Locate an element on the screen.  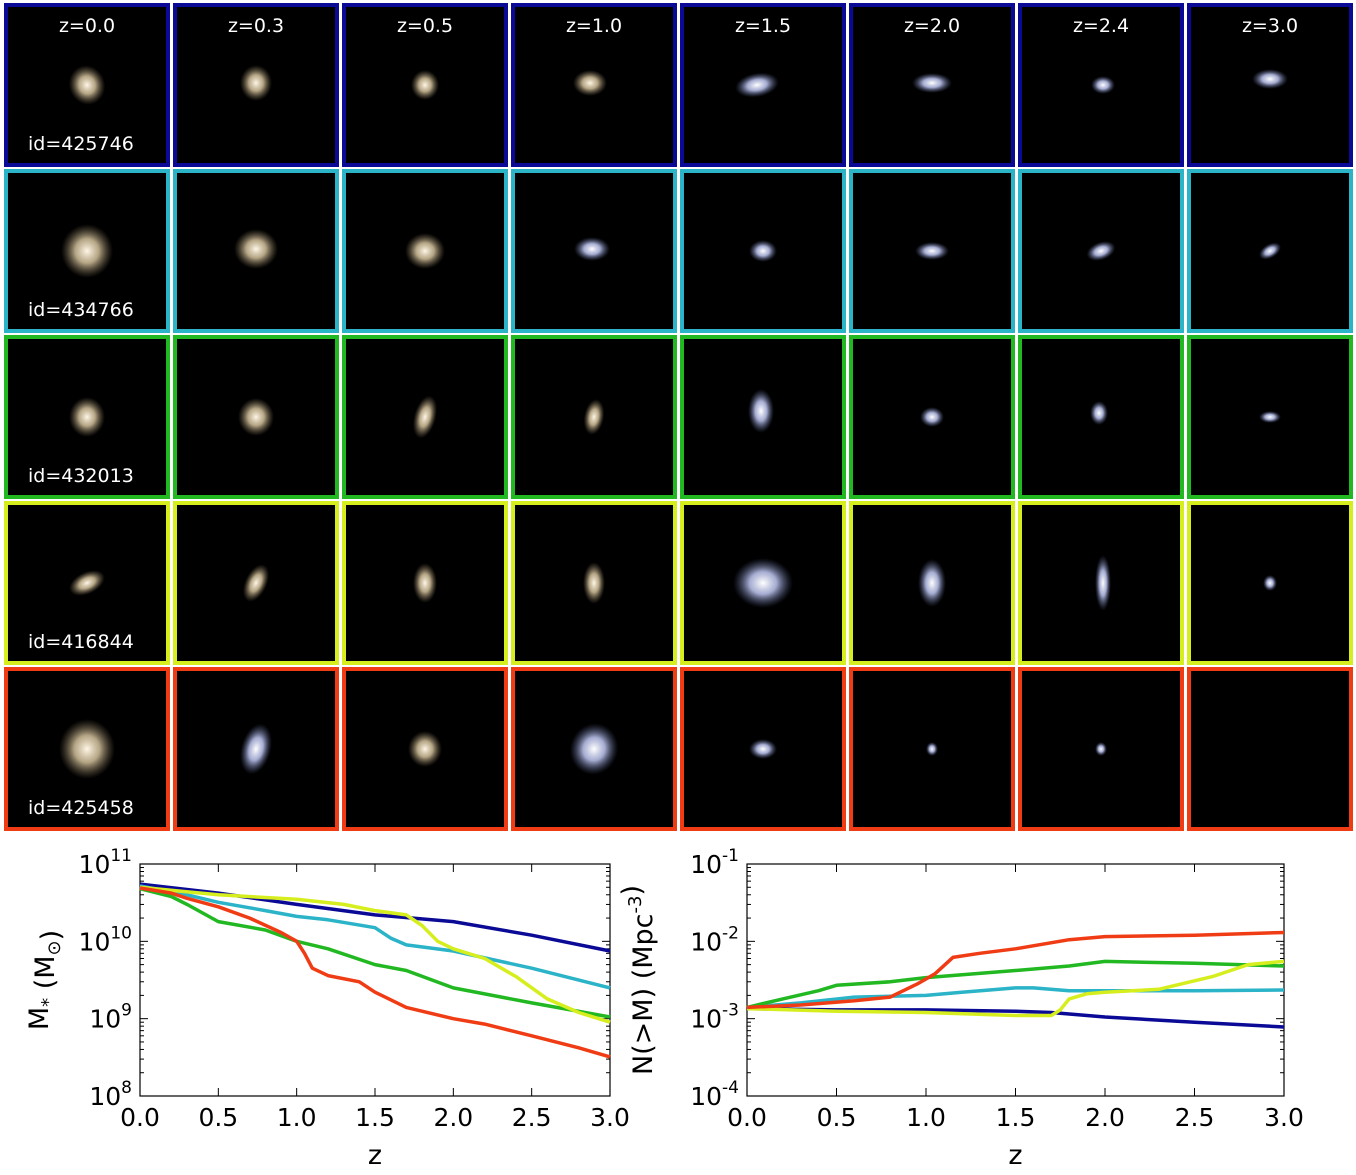
galaxy-panel: z=0.3 is located at coordinates (256, 85).